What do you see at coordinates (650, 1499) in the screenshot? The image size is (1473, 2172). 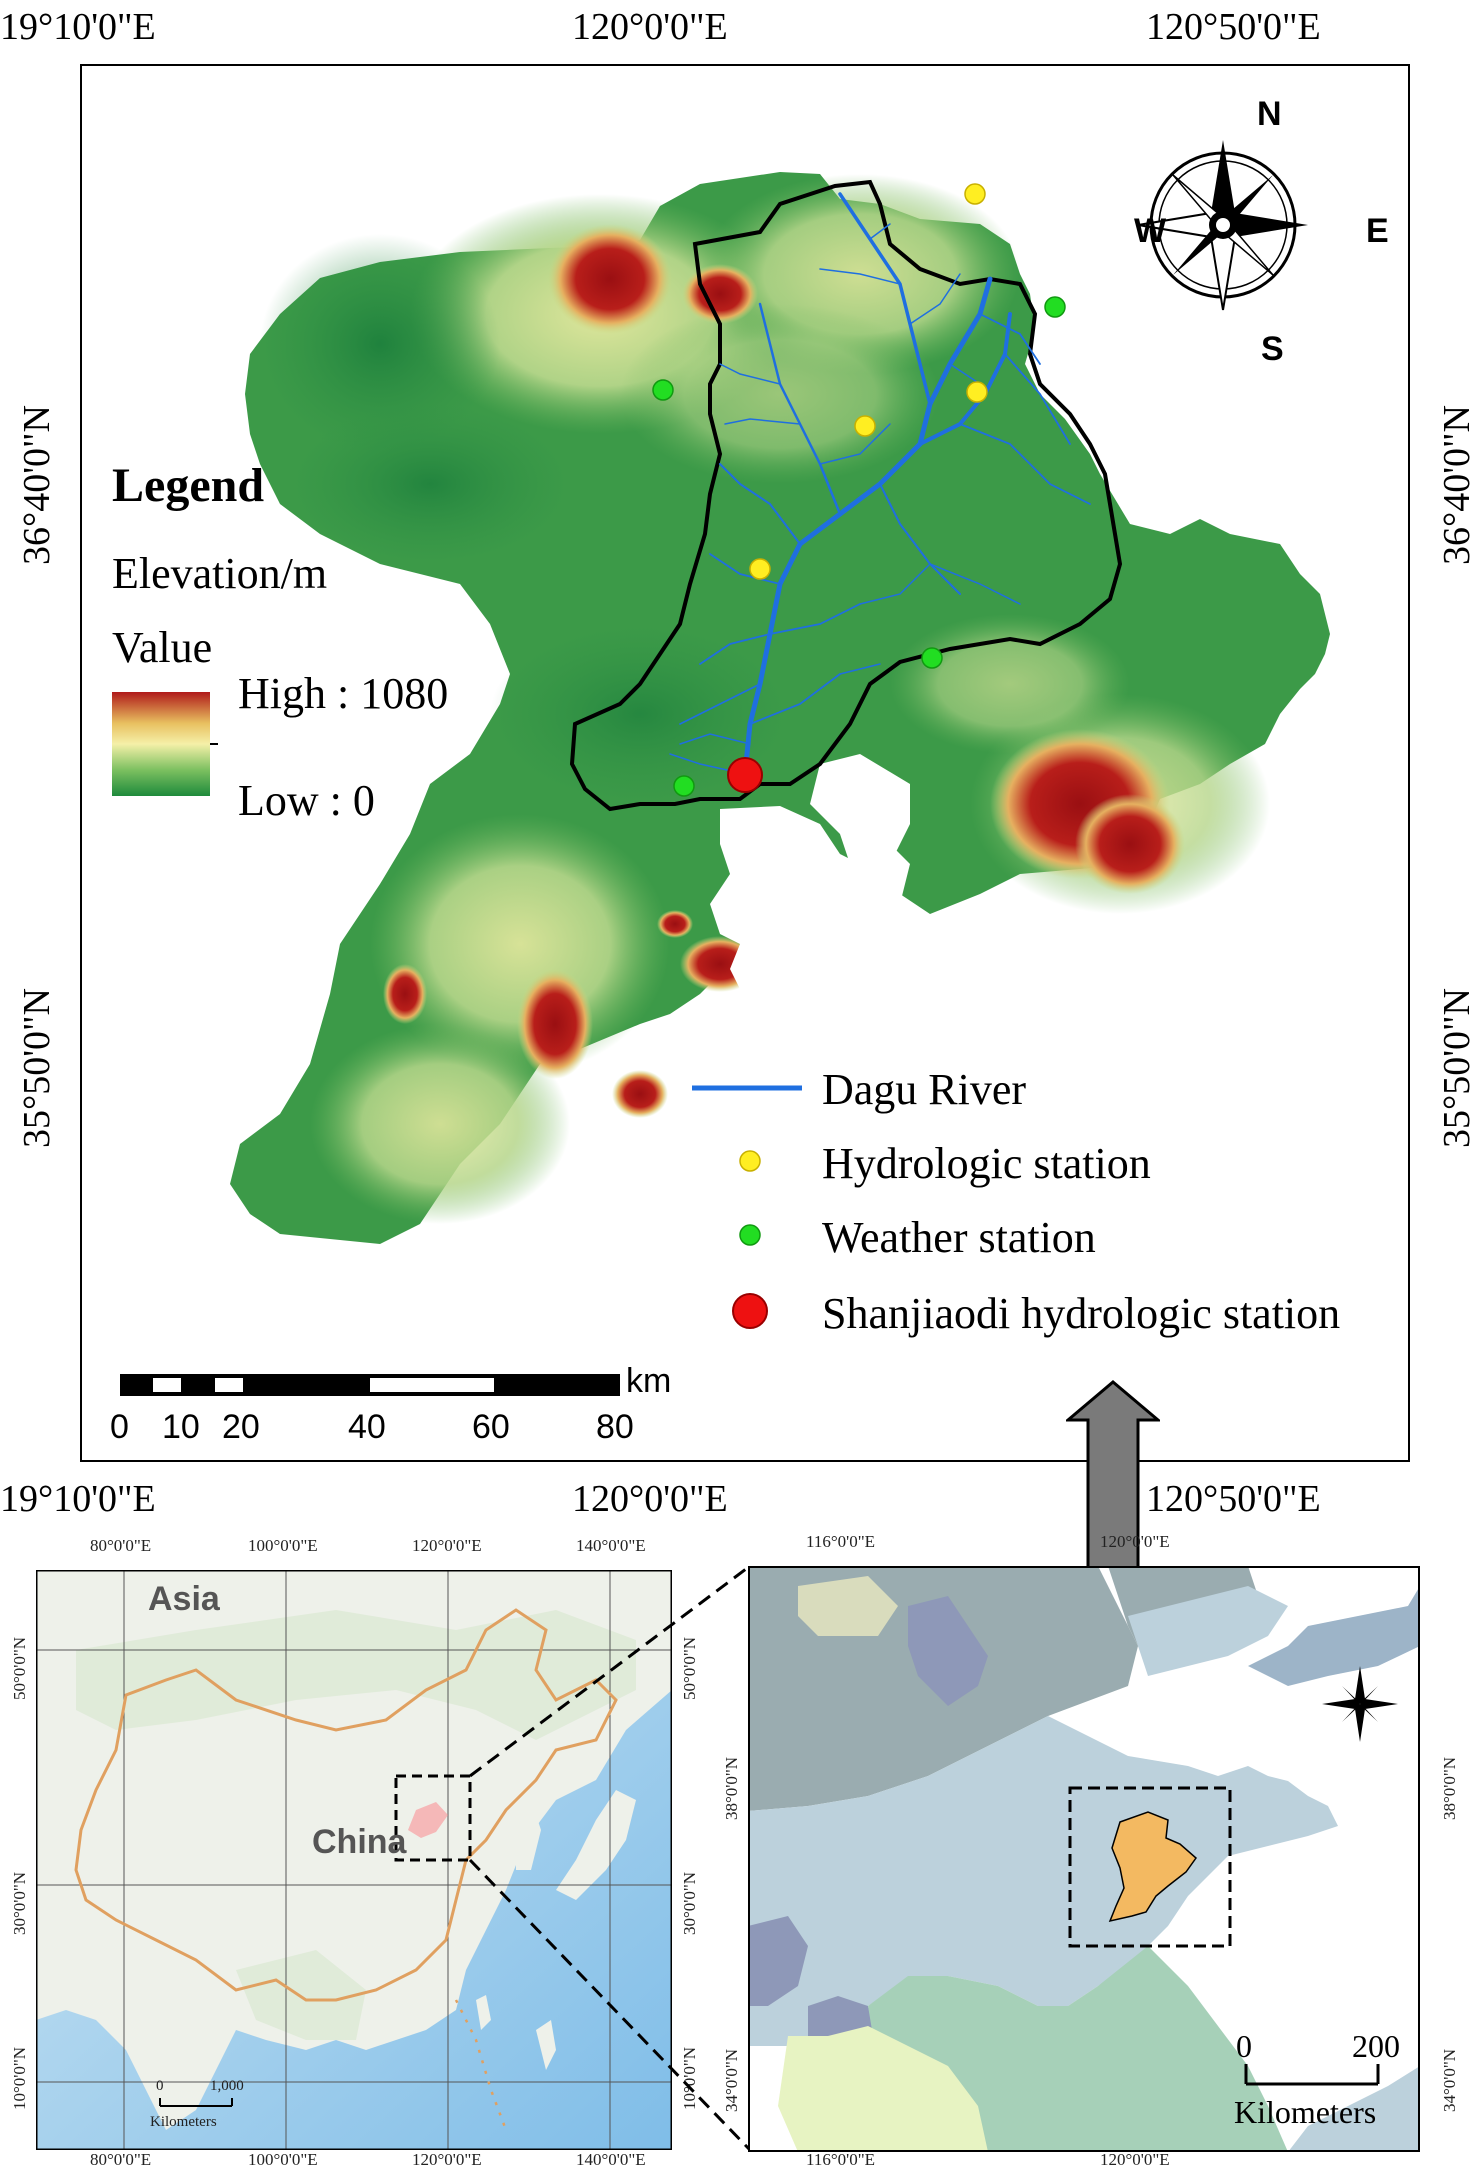 I see `lon-label-bottom-2: 120°0'0"E` at bounding box center [650, 1499].